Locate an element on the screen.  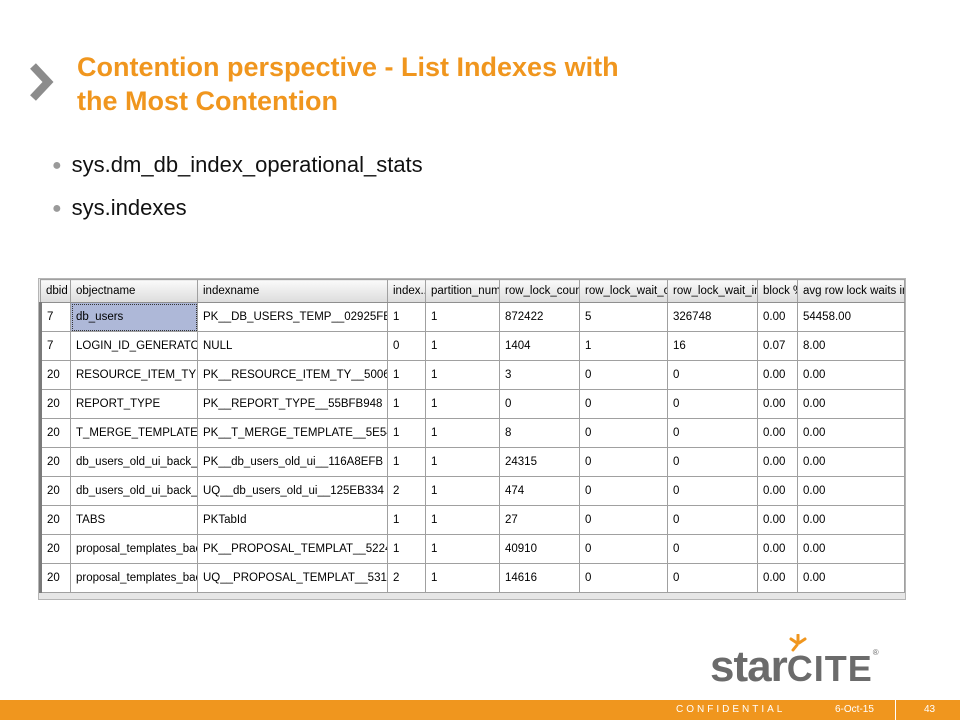
grid-cell: 3 is located at coordinates (539, 375).